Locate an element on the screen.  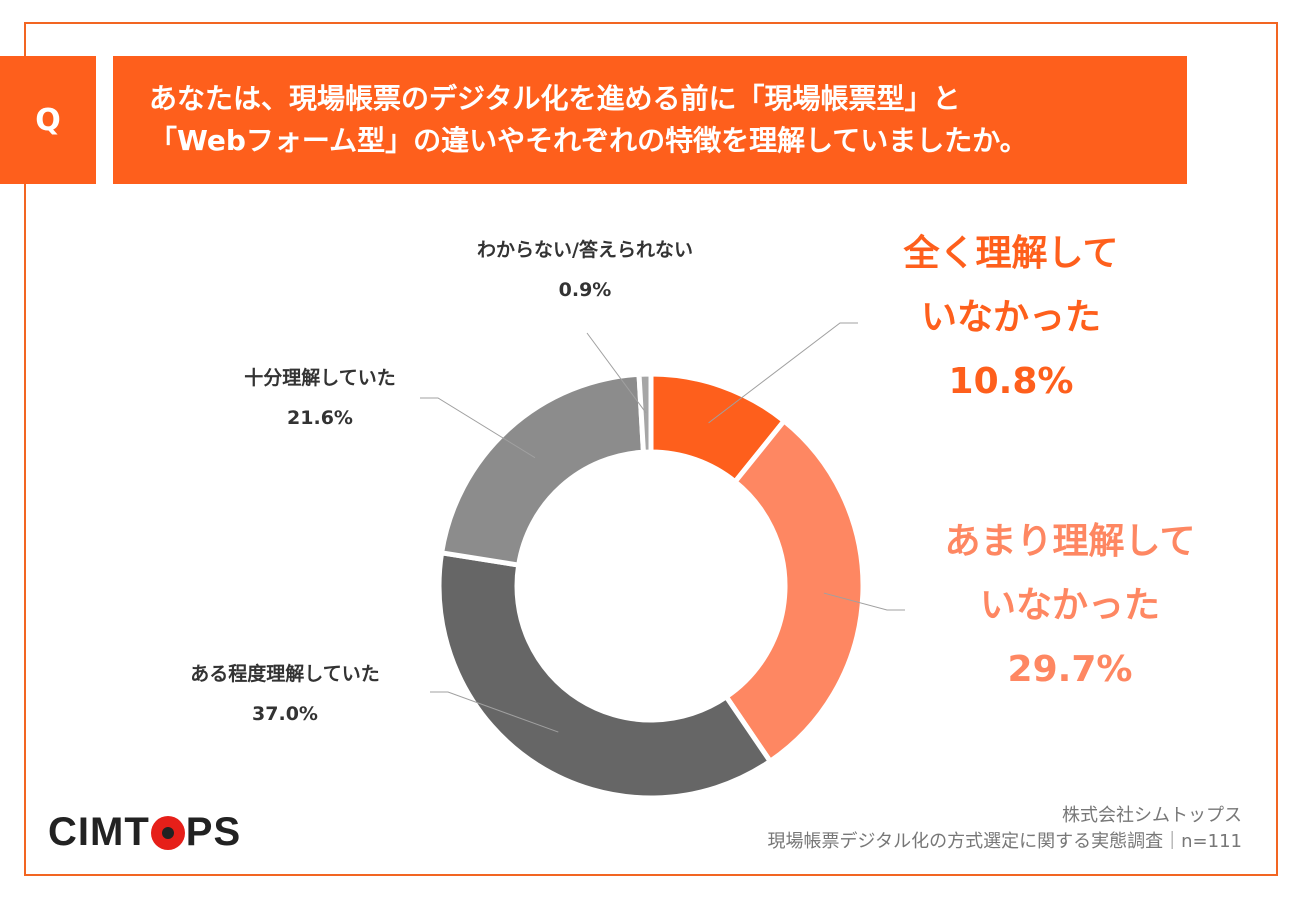
label-not-at-all-line2: いなかった is located at coordinates (1010, 317).